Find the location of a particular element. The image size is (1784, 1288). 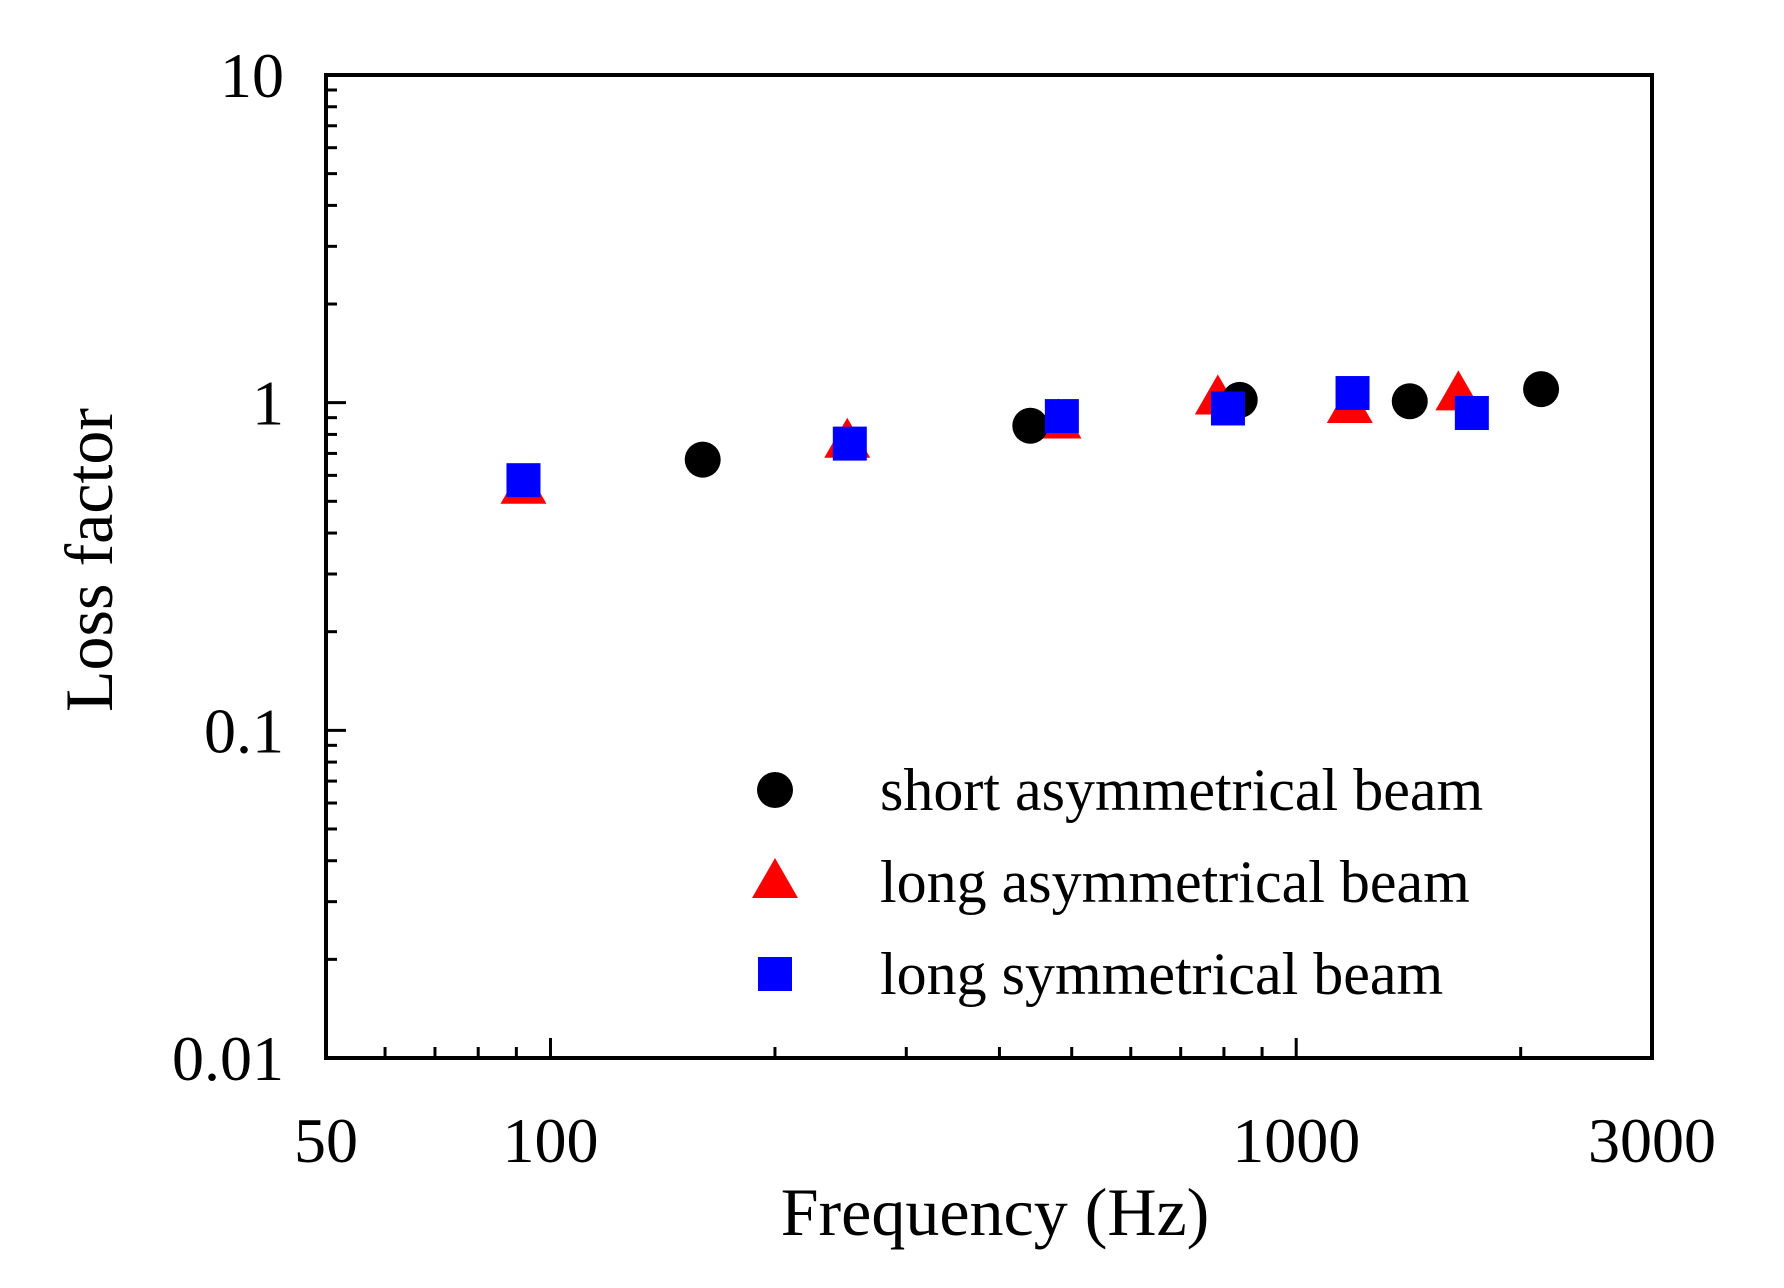

y-tick-label: 0.01 is located at coordinates (228, 1058).